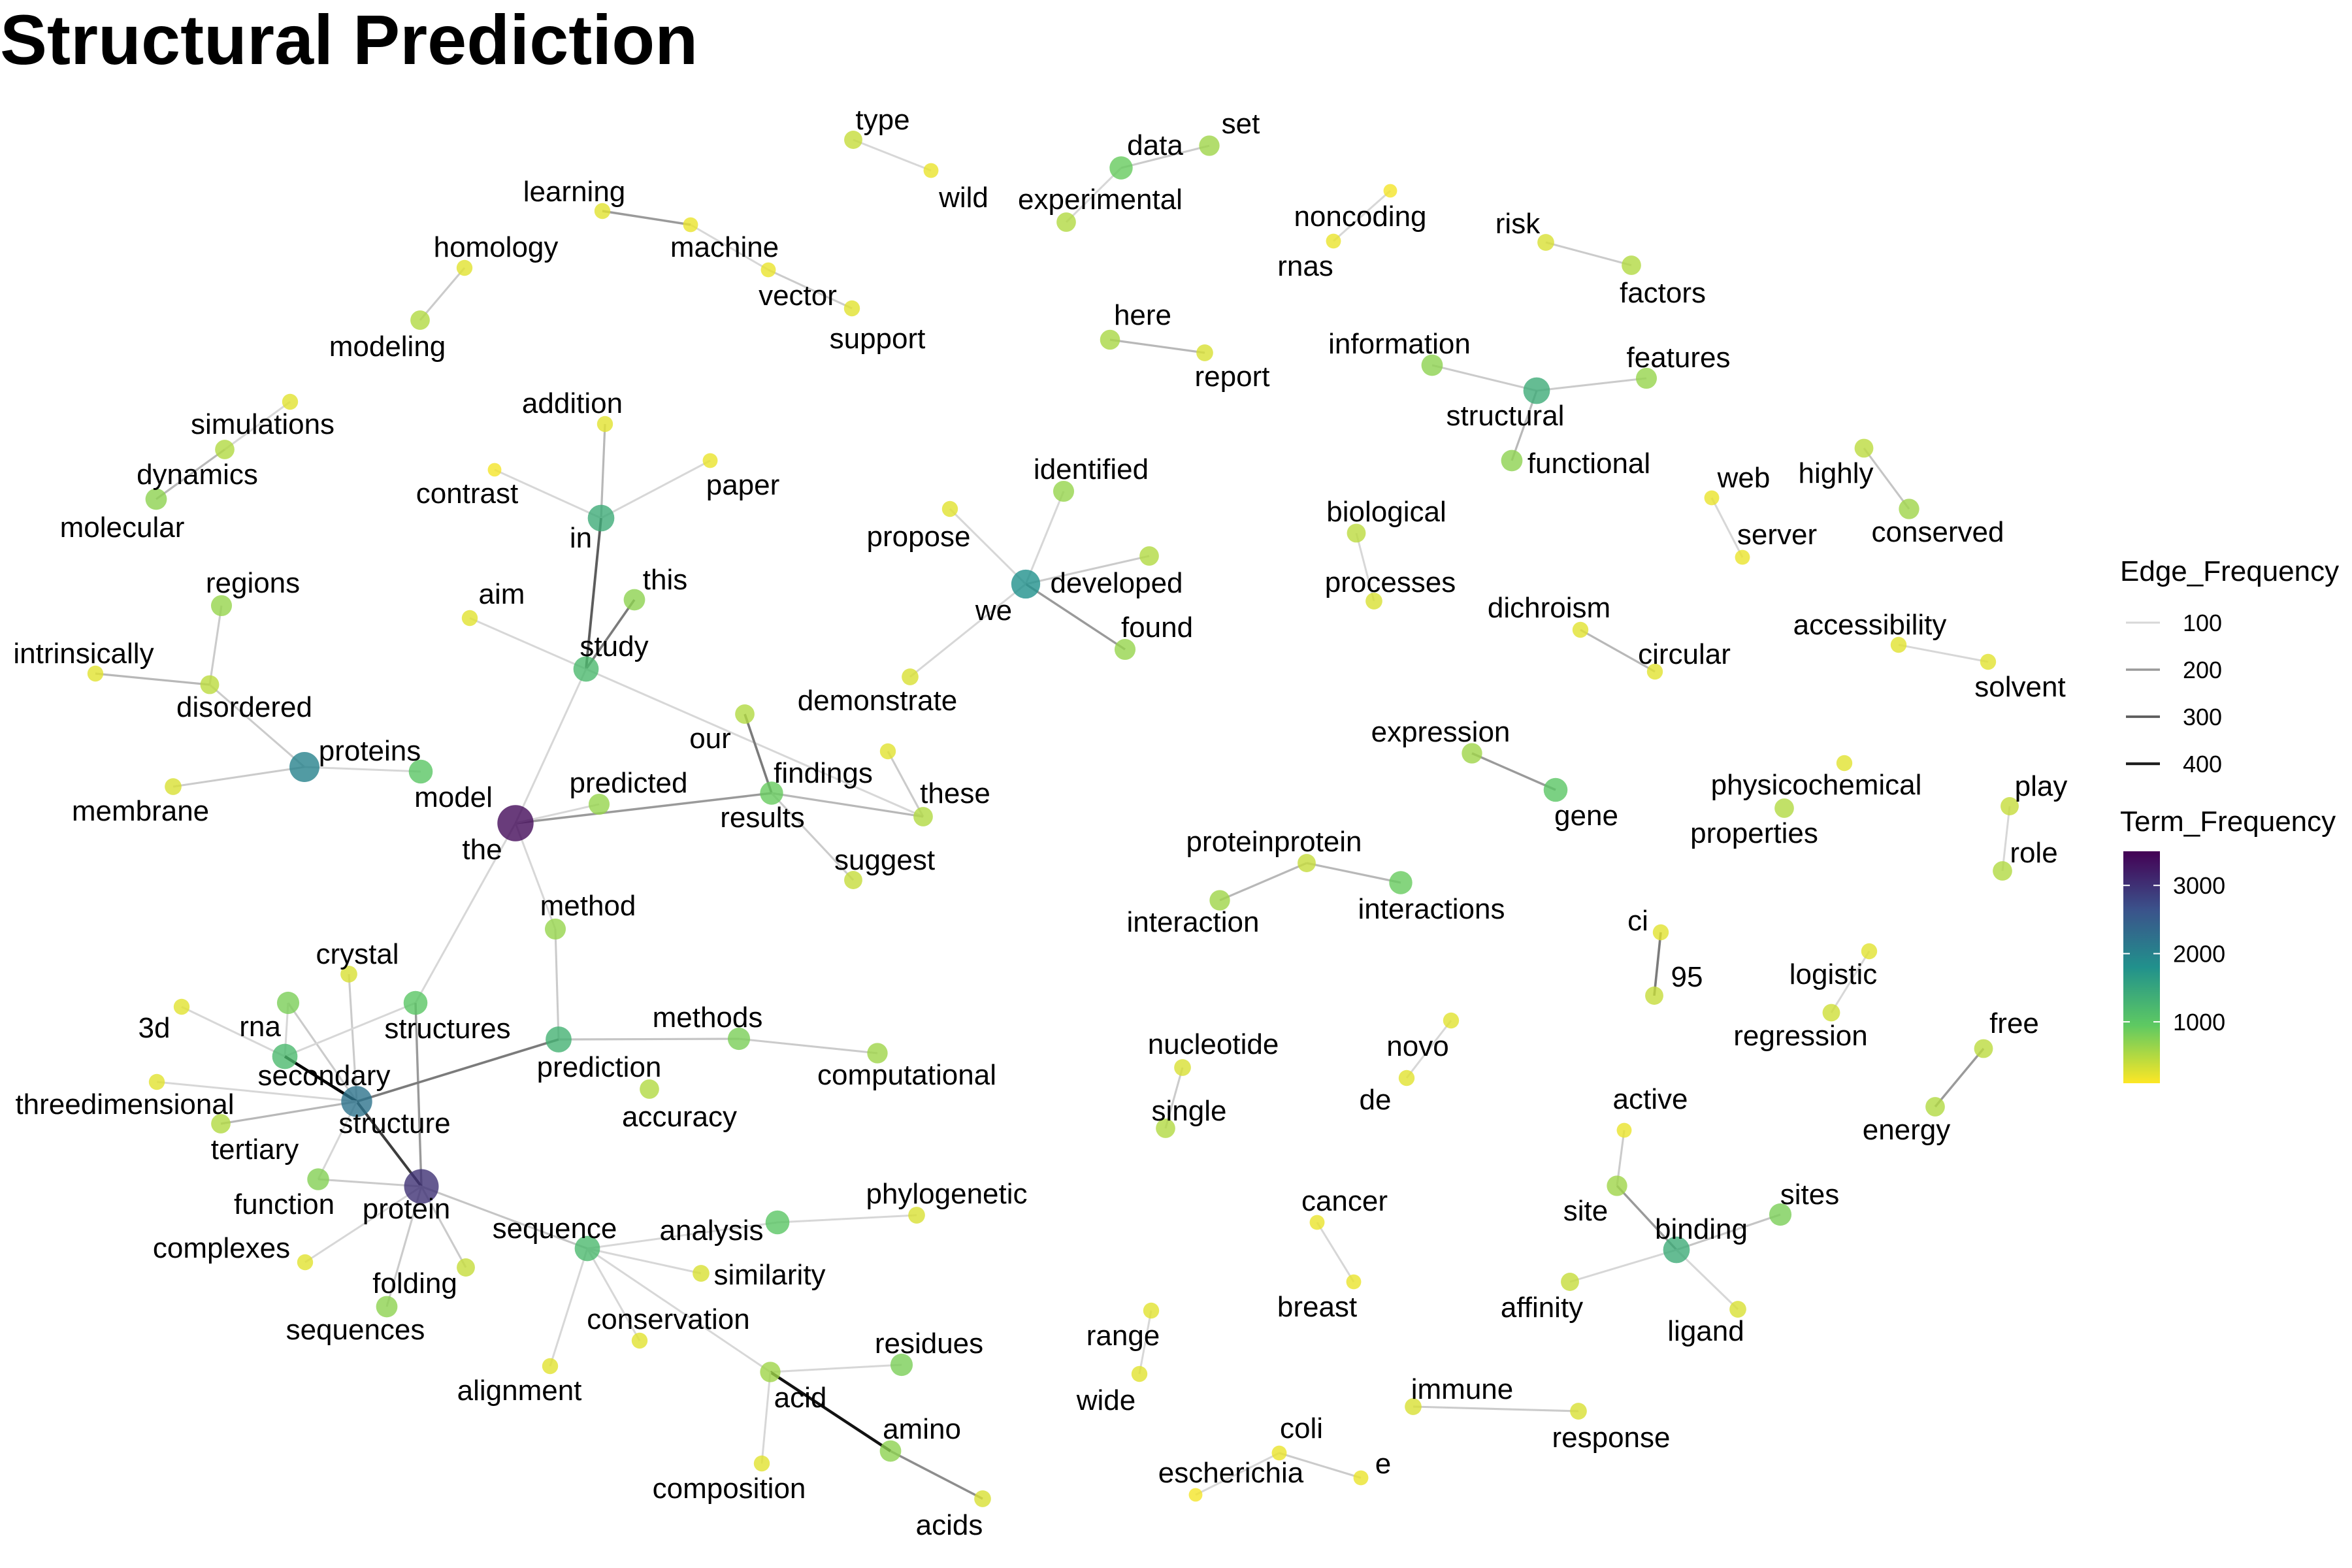 The image size is (2352, 1568). Describe the element at coordinates (387, 347) in the screenshot. I see `node-label-modeling: modeling` at that location.